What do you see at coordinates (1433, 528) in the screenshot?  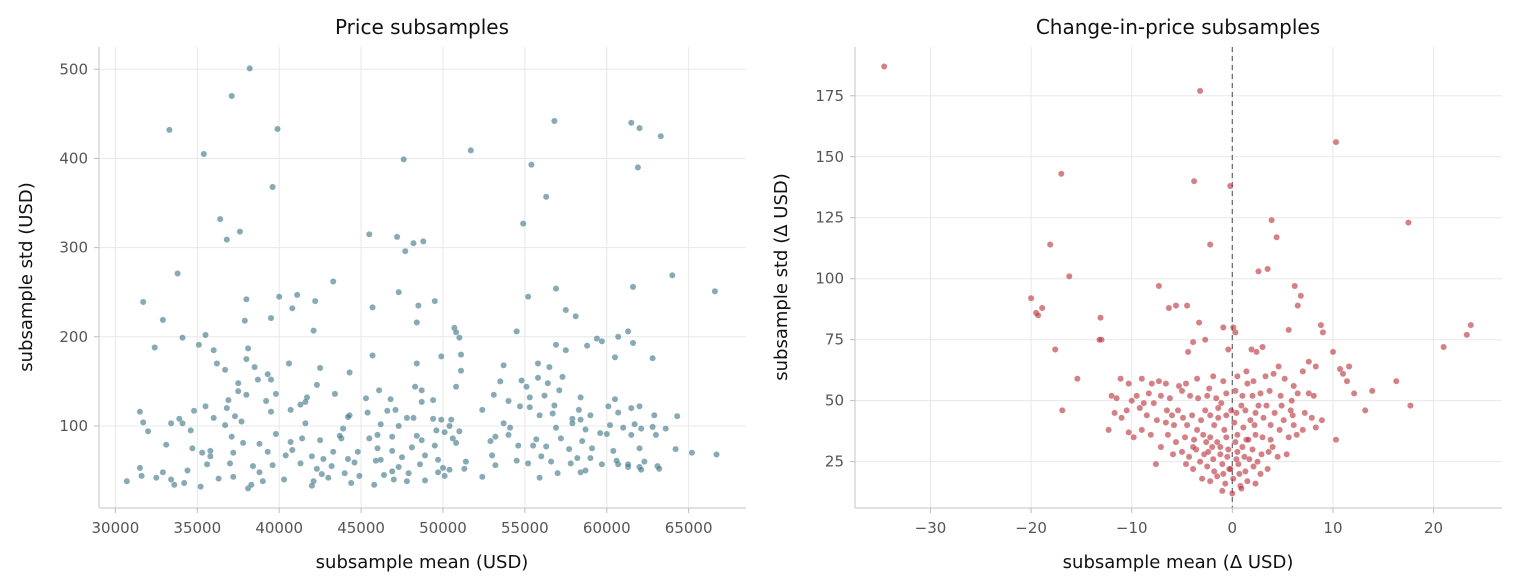 I see `x-tick-label: 20` at bounding box center [1433, 528].